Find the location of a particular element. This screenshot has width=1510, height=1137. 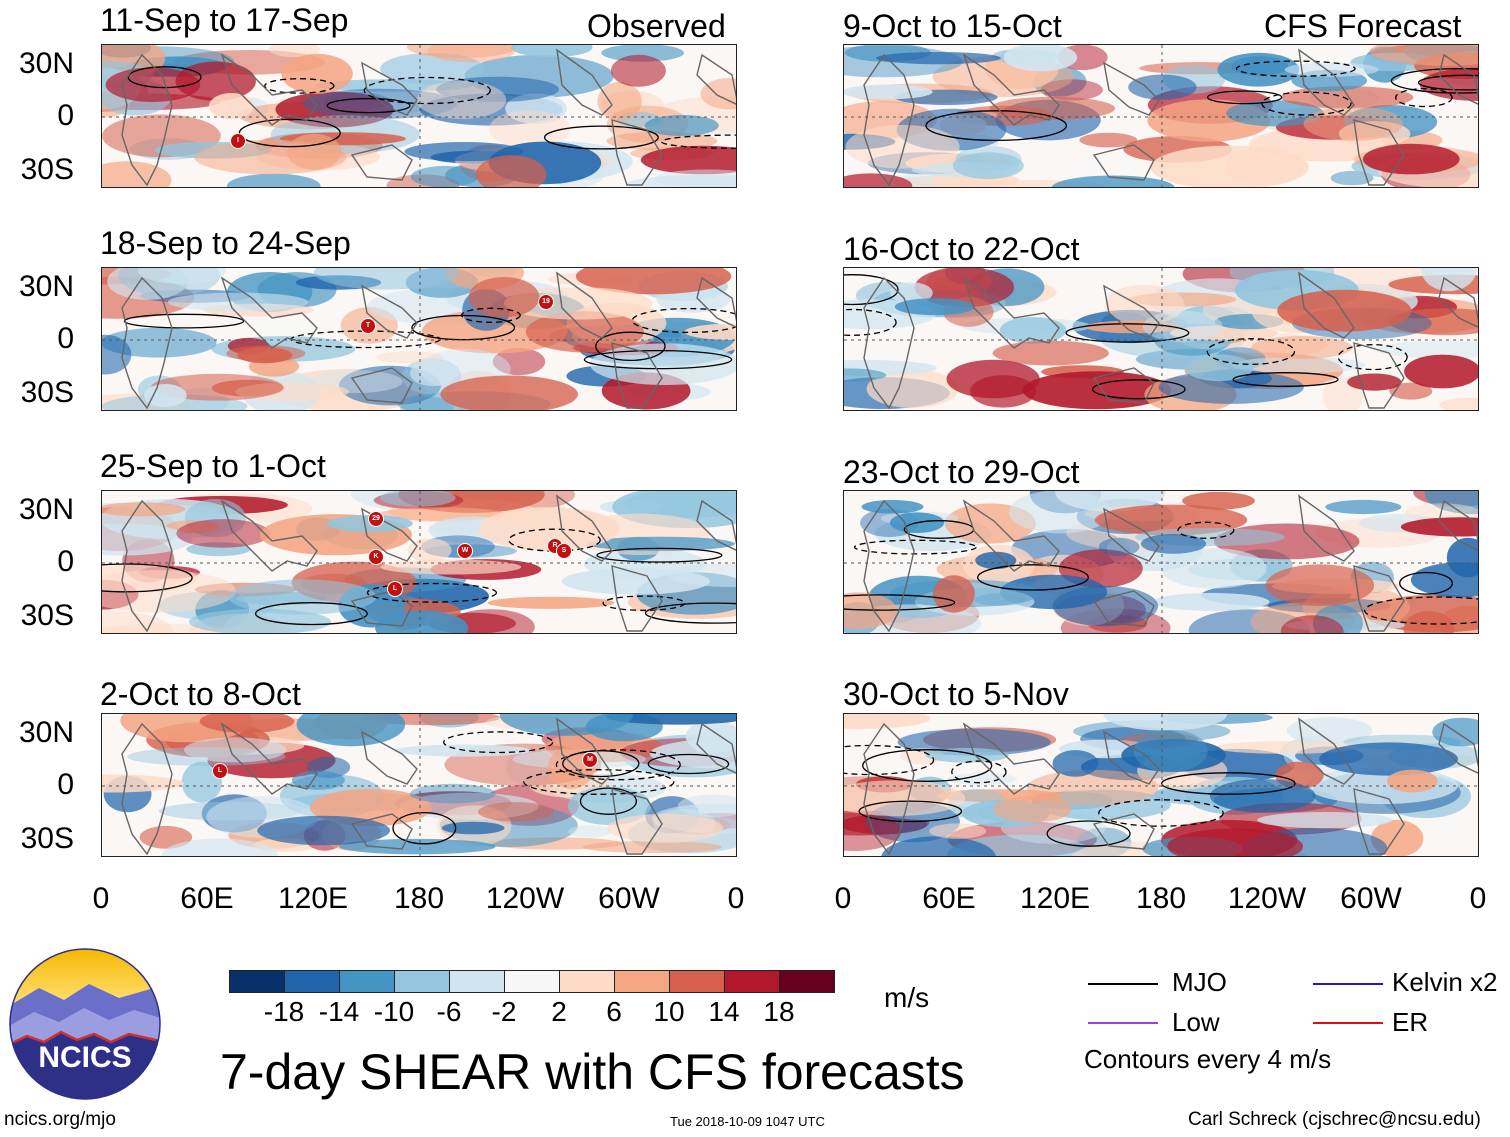

colorbar-tick-label: -14 is located at coordinates (339, 1011).